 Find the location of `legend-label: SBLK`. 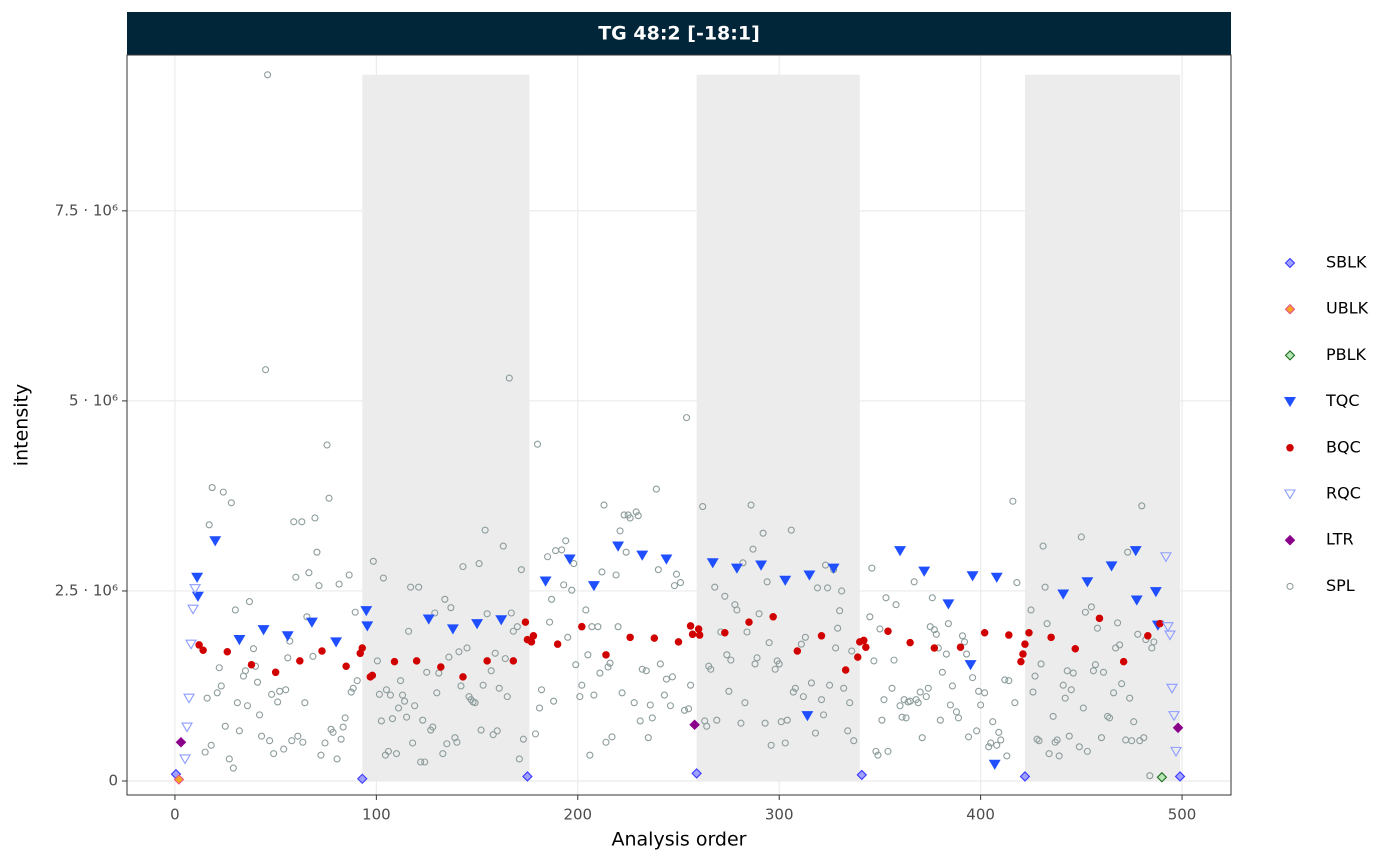

legend-label: SBLK is located at coordinates (1346, 262).